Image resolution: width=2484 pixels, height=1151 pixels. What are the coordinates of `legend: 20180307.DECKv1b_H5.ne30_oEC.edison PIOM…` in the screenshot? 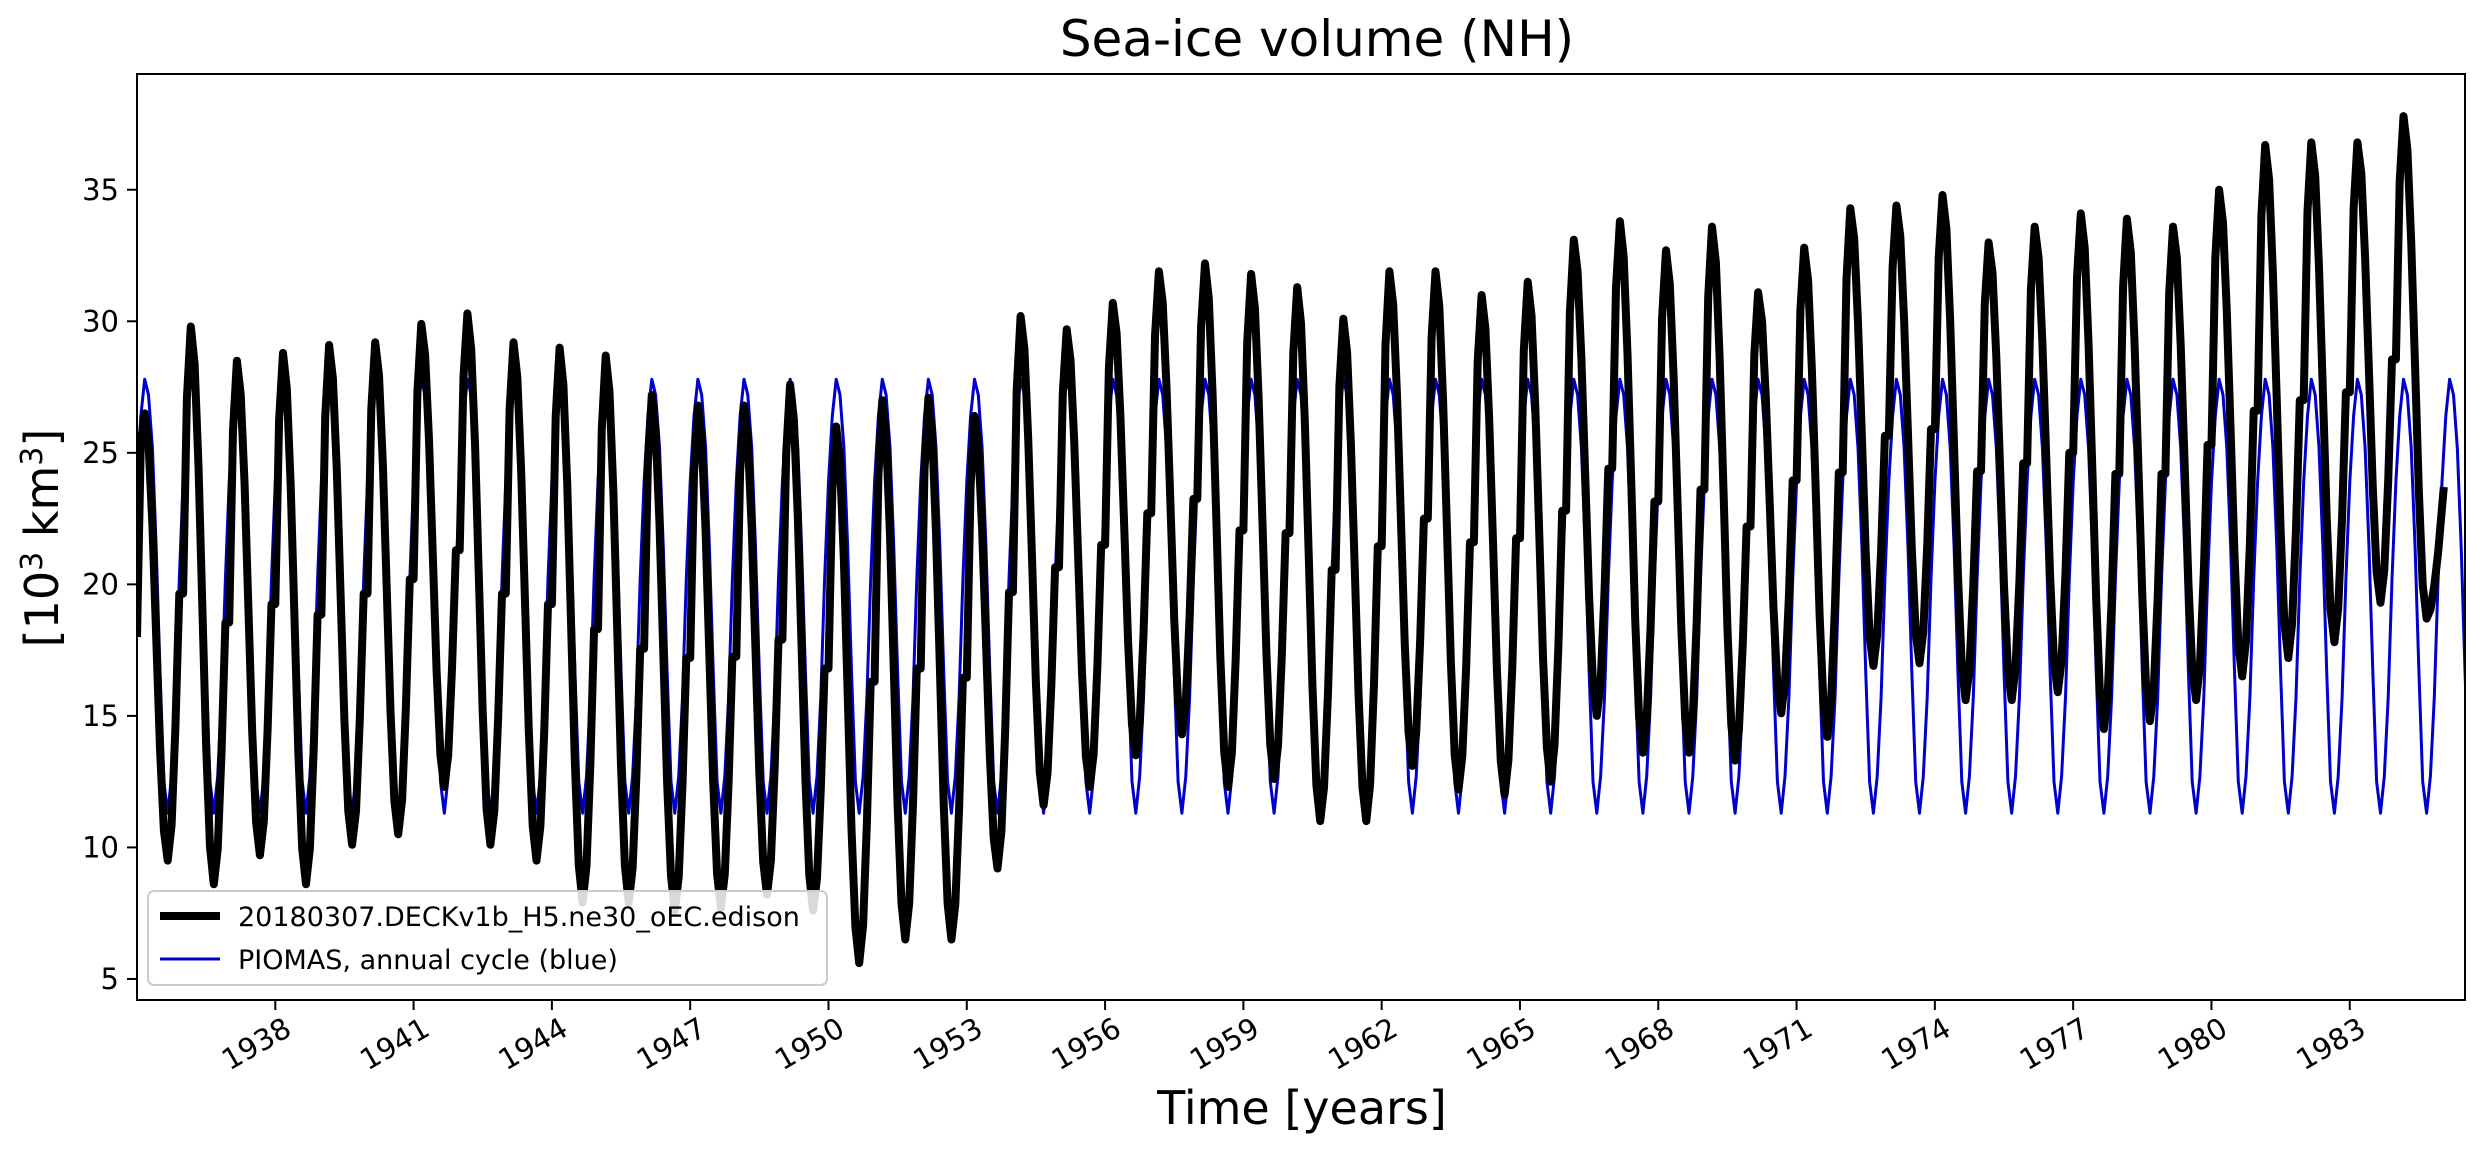 It's located at (487, 938).